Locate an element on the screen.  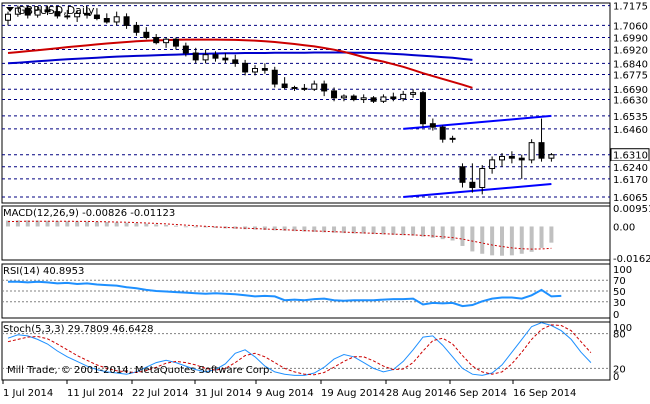
chart-title: GBPUSD,Daily is located at coordinates (56, 10).